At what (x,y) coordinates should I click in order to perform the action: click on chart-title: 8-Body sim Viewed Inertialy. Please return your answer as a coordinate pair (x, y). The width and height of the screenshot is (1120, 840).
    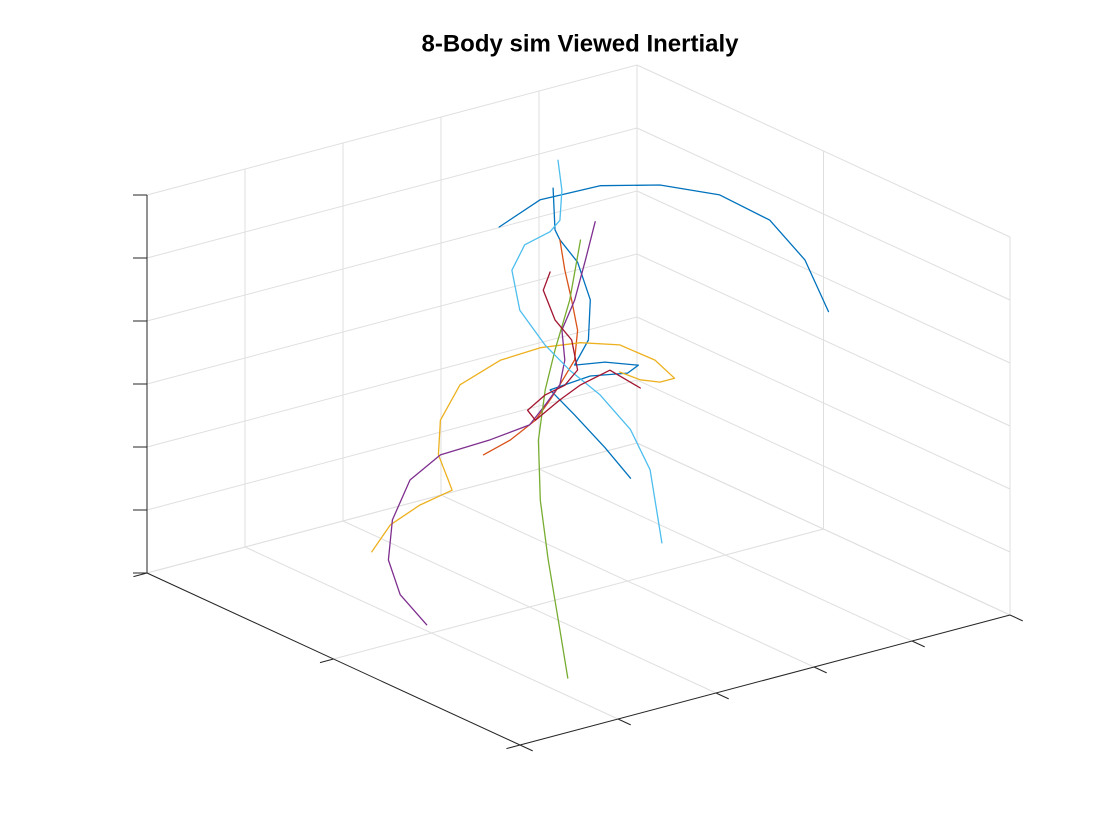
    Looking at the image, I should click on (580, 43).